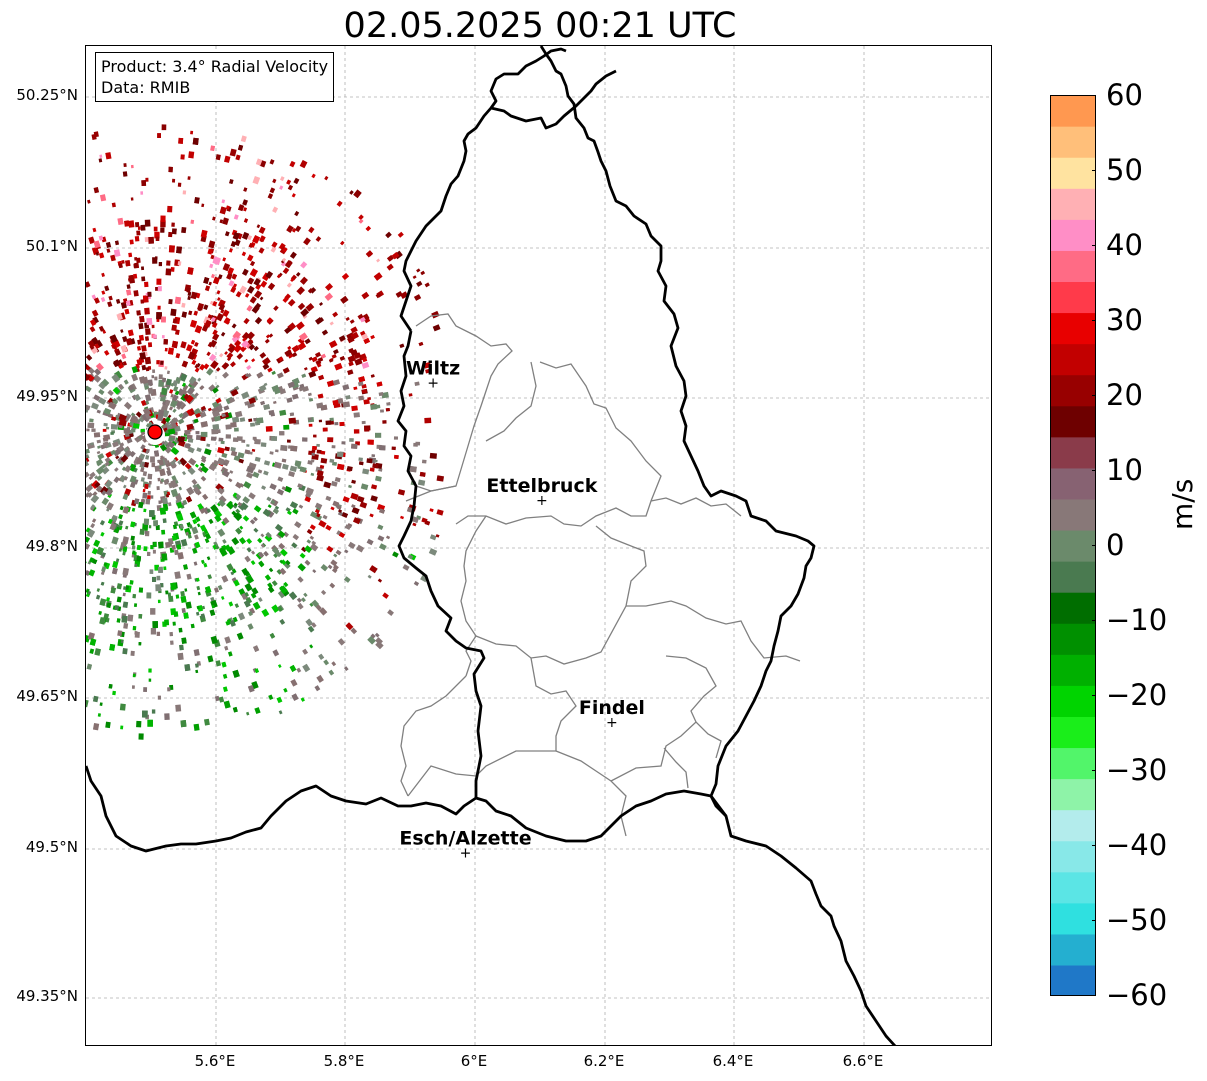 The image size is (1207, 1081). I want to click on colorbar-tick-label: 10, so click(1124, 470).